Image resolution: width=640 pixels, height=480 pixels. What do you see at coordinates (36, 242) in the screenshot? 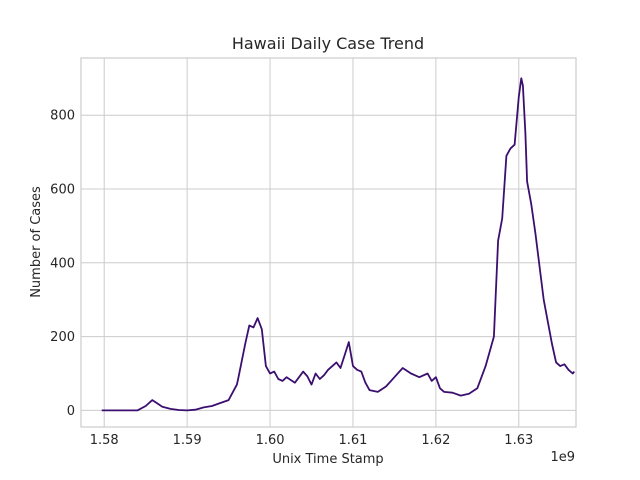
I see `y-axis-label: Number of Cases` at bounding box center [36, 242].